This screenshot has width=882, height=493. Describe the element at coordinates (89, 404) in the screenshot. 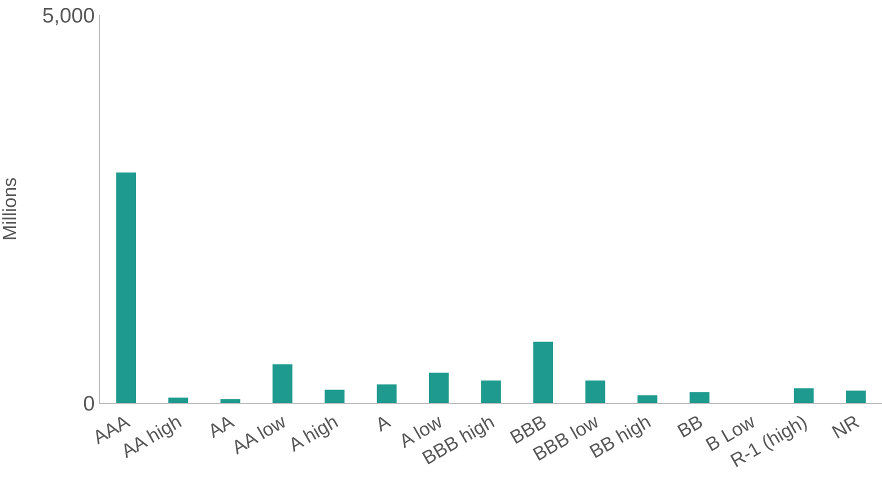

I see `y-tick-label: 0` at that location.